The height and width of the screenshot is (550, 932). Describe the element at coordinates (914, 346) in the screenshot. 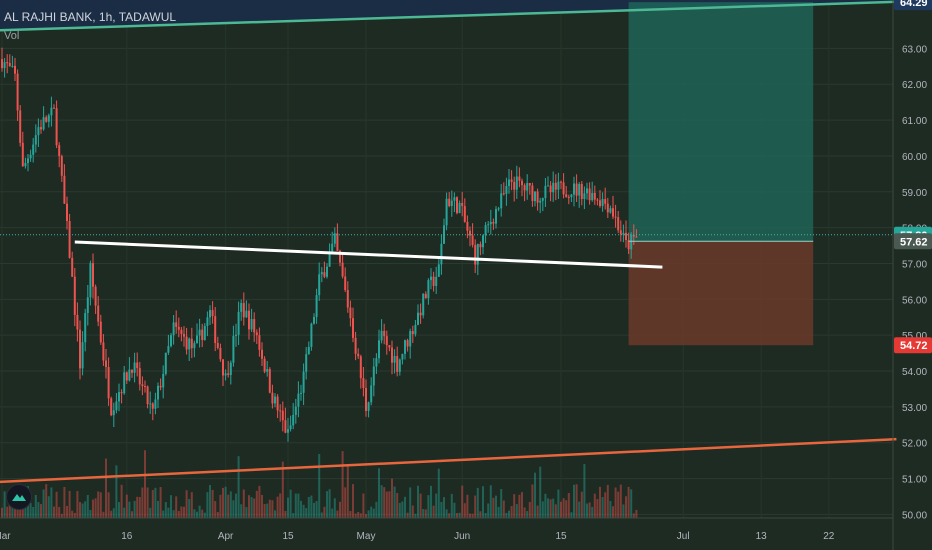

I see `price-tag-label: 54.72` at that location.